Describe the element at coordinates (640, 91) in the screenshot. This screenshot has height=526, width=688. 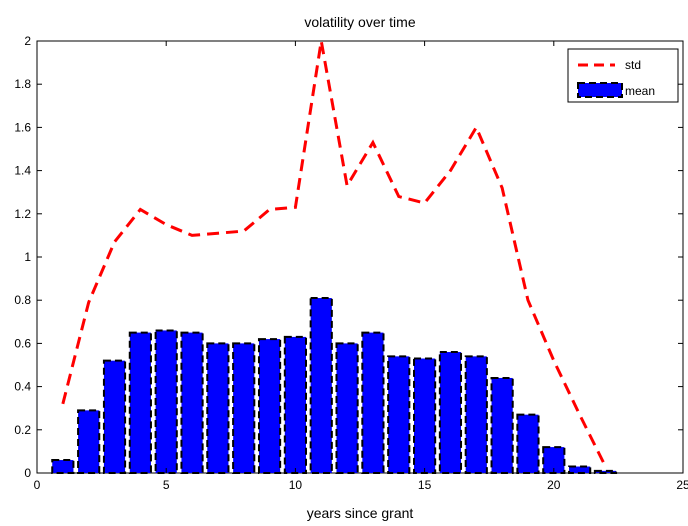
I see `legend-mean-label: mean` at that location.